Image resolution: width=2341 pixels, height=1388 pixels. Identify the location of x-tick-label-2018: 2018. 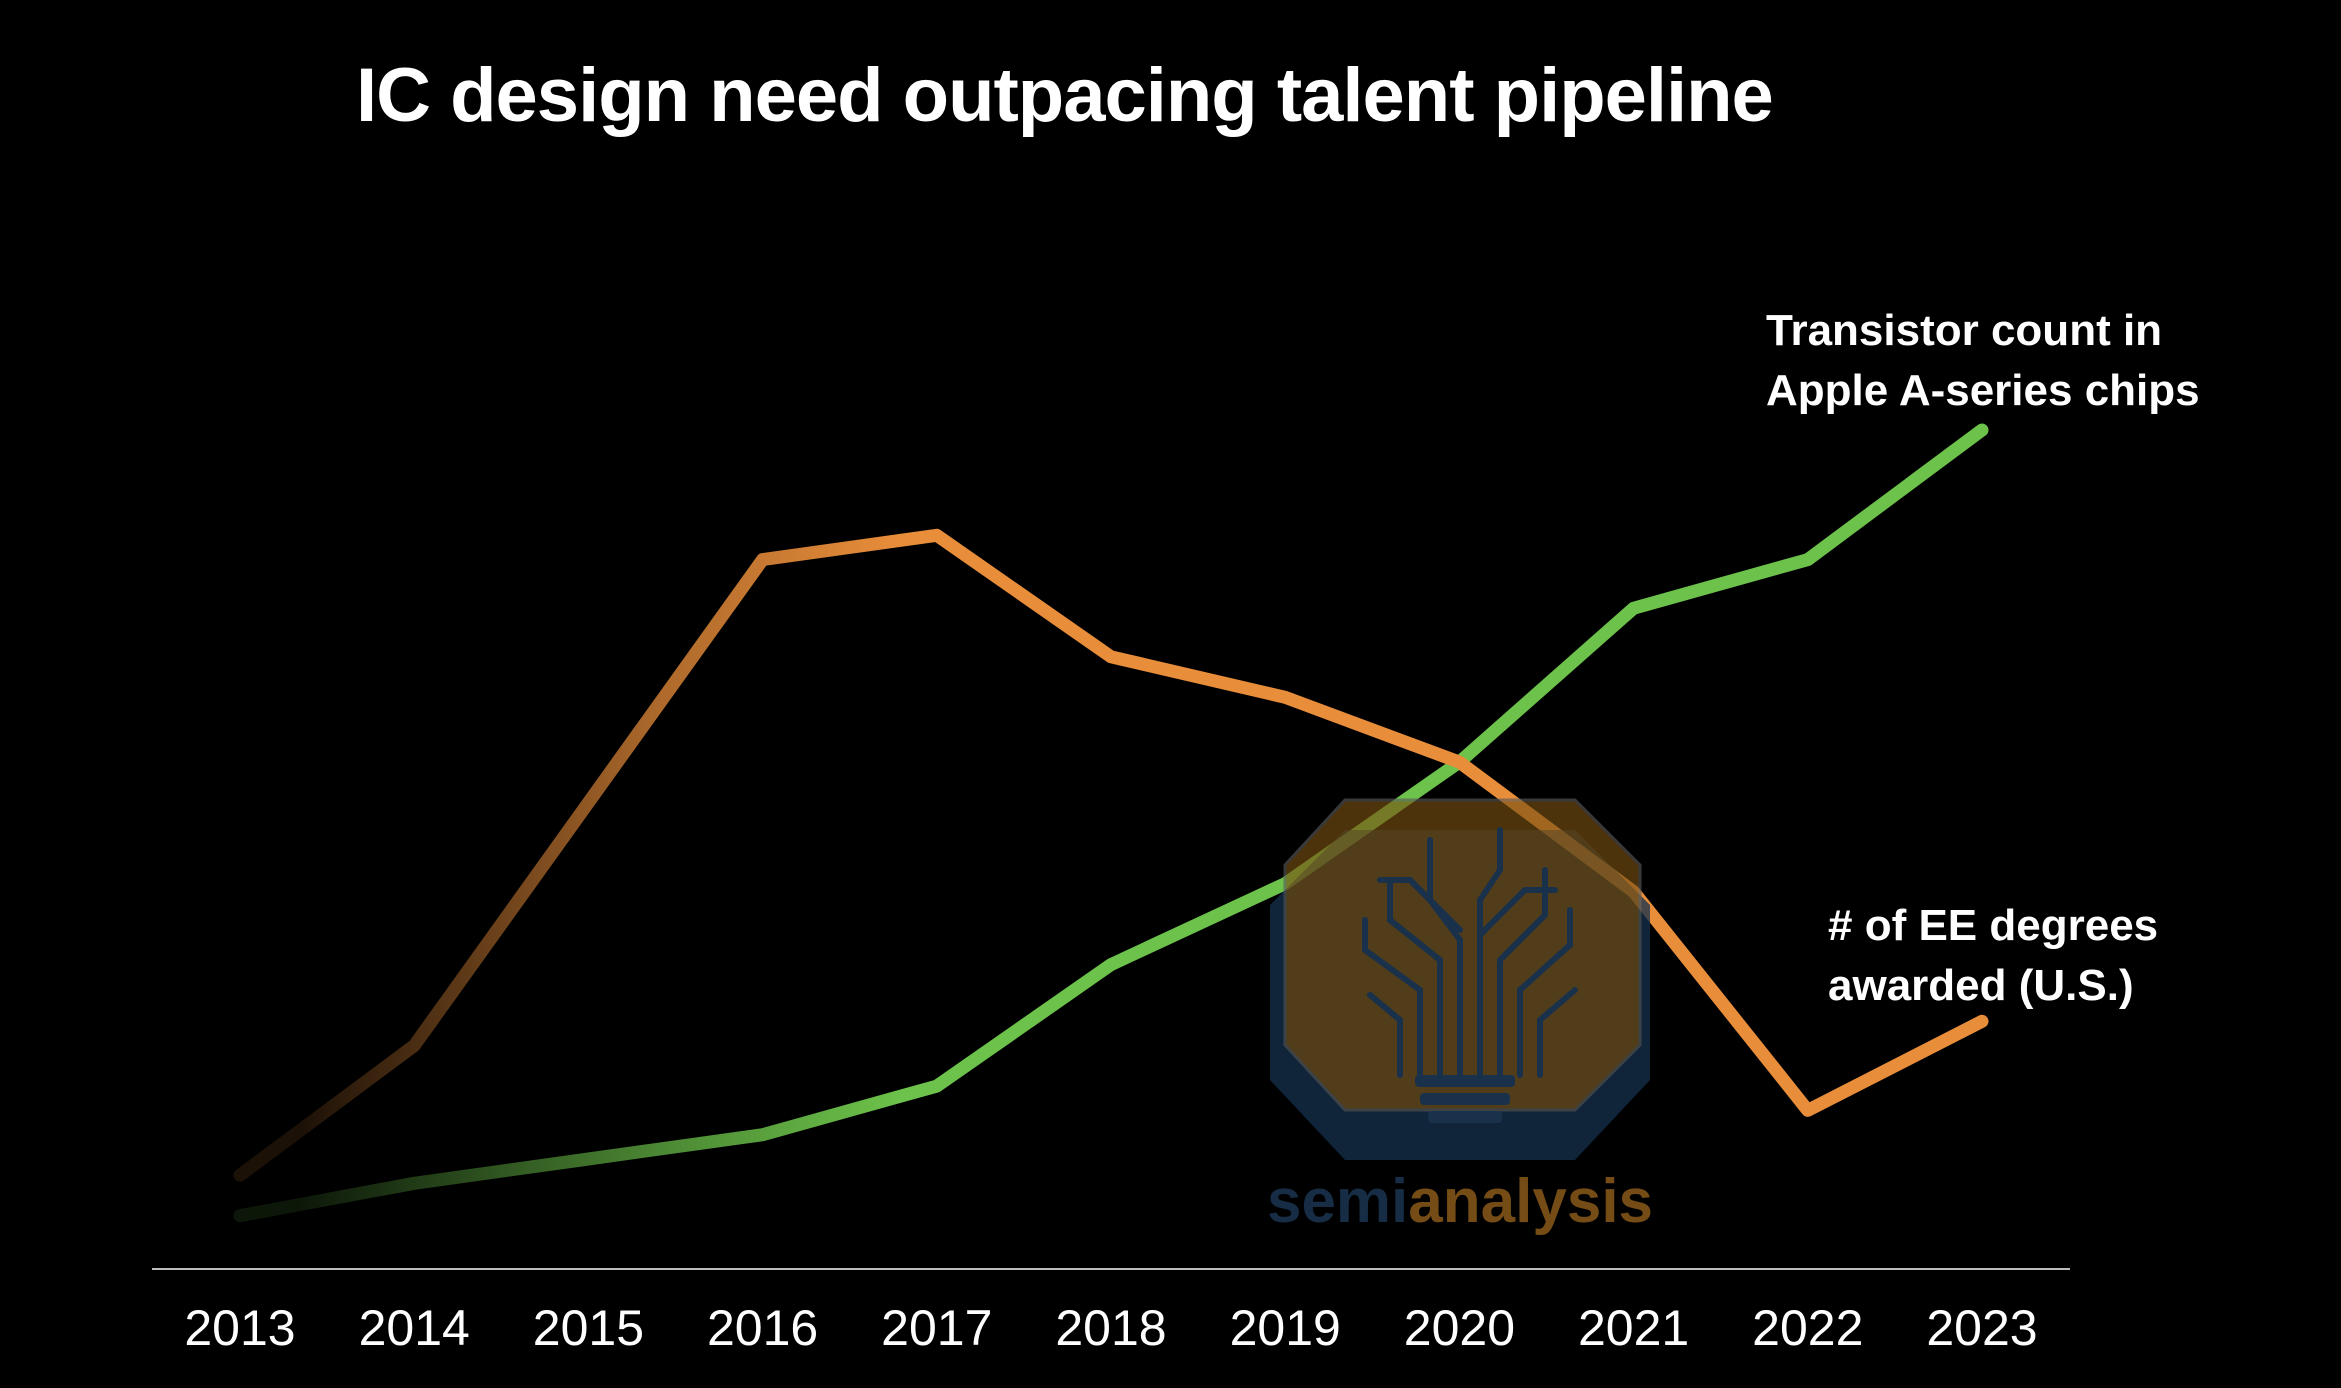
(1110, 1328).